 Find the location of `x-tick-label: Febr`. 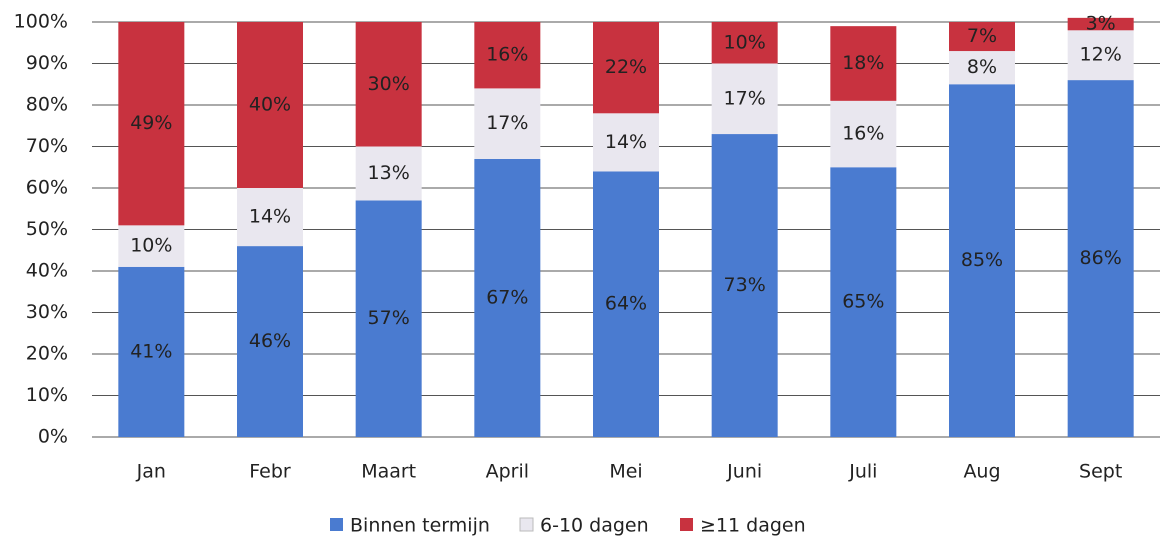

x-tick-label: Febr is located at coordinates (270, 472).